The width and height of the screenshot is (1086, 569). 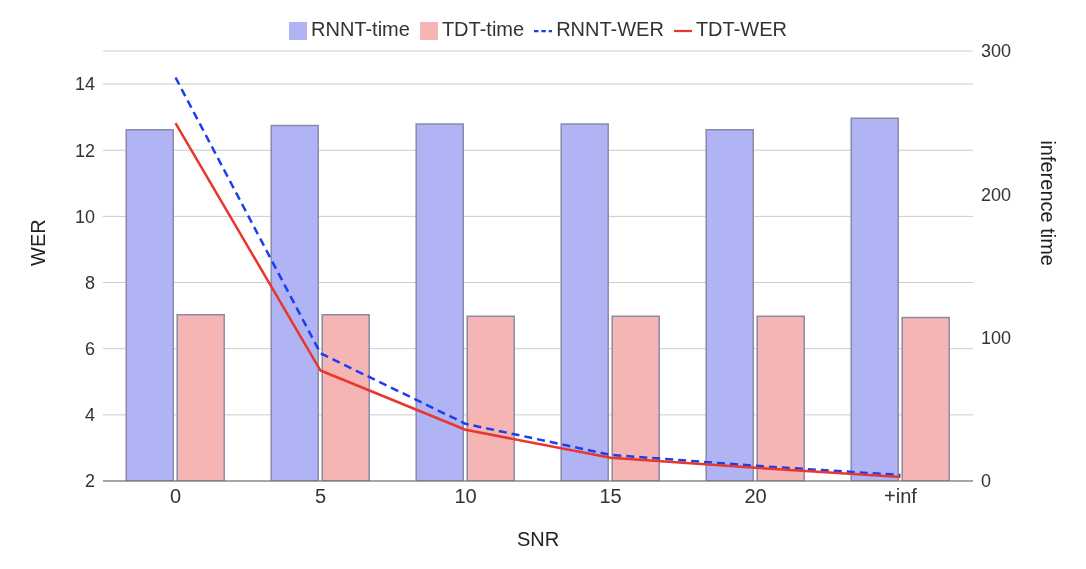 What do you see at coordinates (610, 29) in the screenshot?
I see `legend-label: RNNT-WER` at bounding box center [610, 29].